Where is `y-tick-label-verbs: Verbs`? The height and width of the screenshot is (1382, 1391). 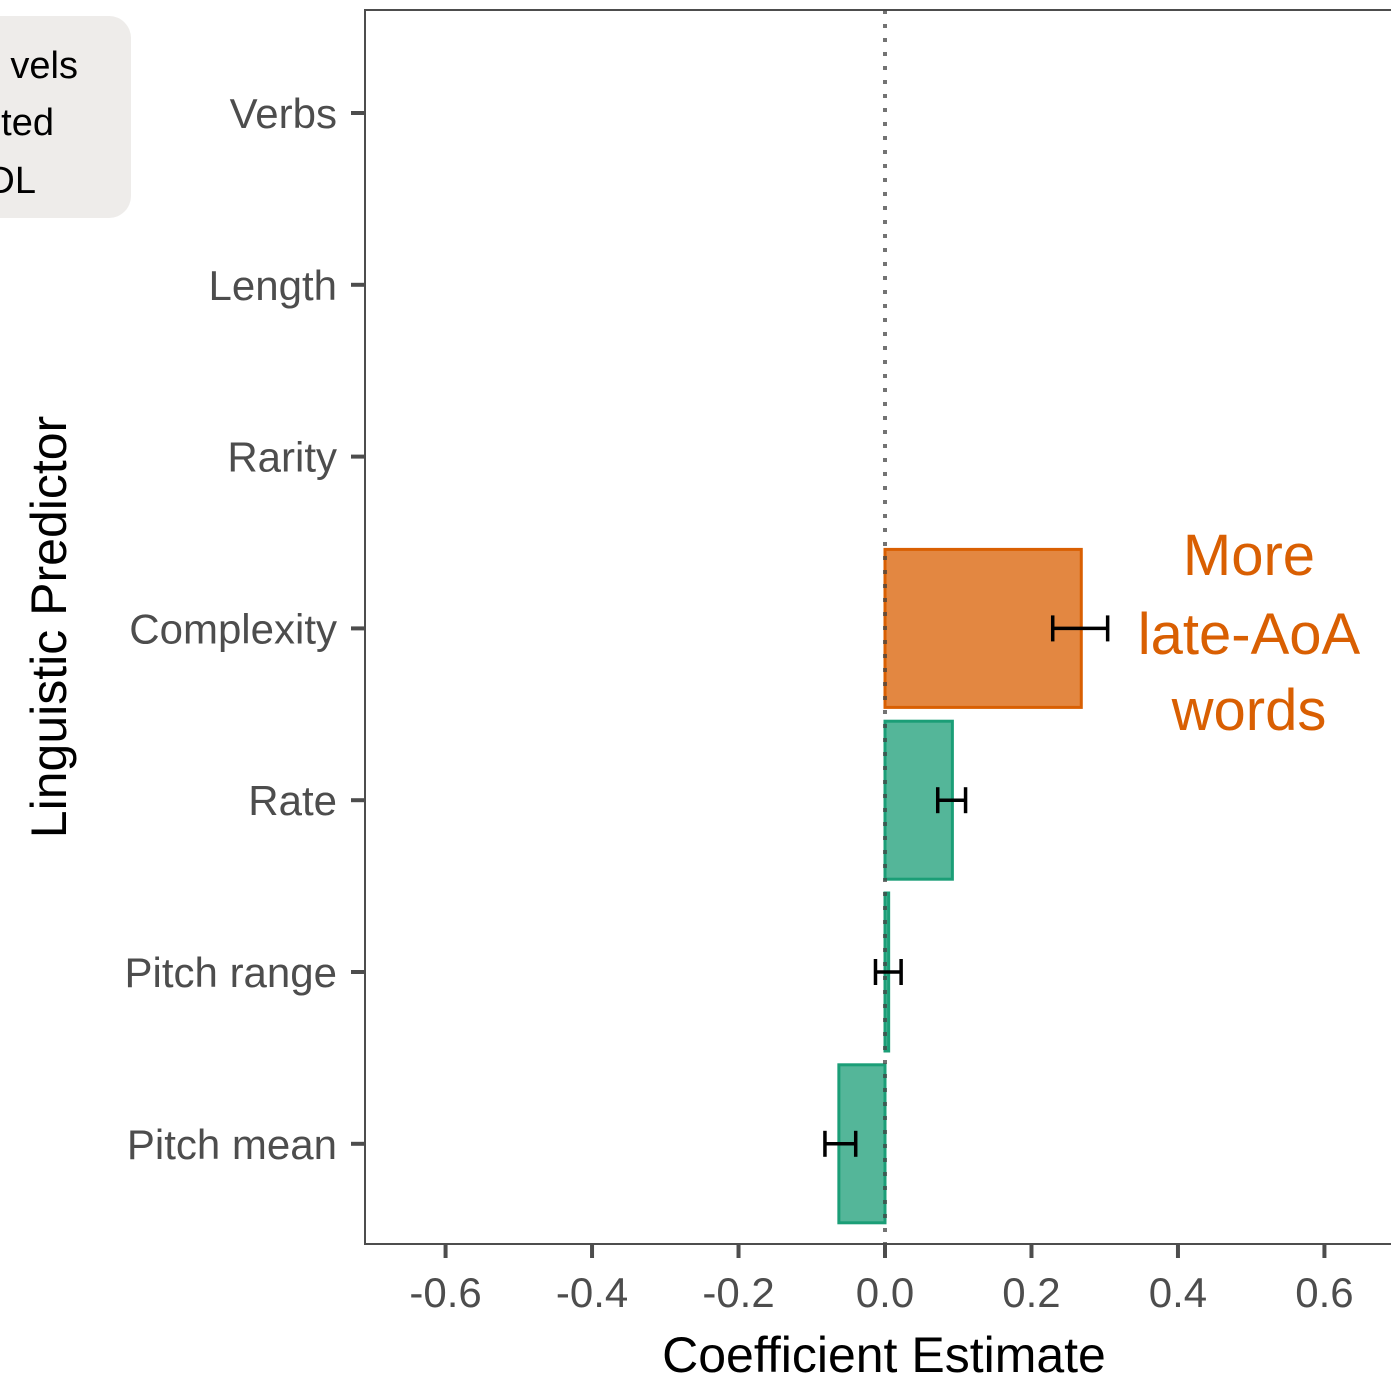 y-tick-label-verbs: Verbs is located at coordinates (283, 113).